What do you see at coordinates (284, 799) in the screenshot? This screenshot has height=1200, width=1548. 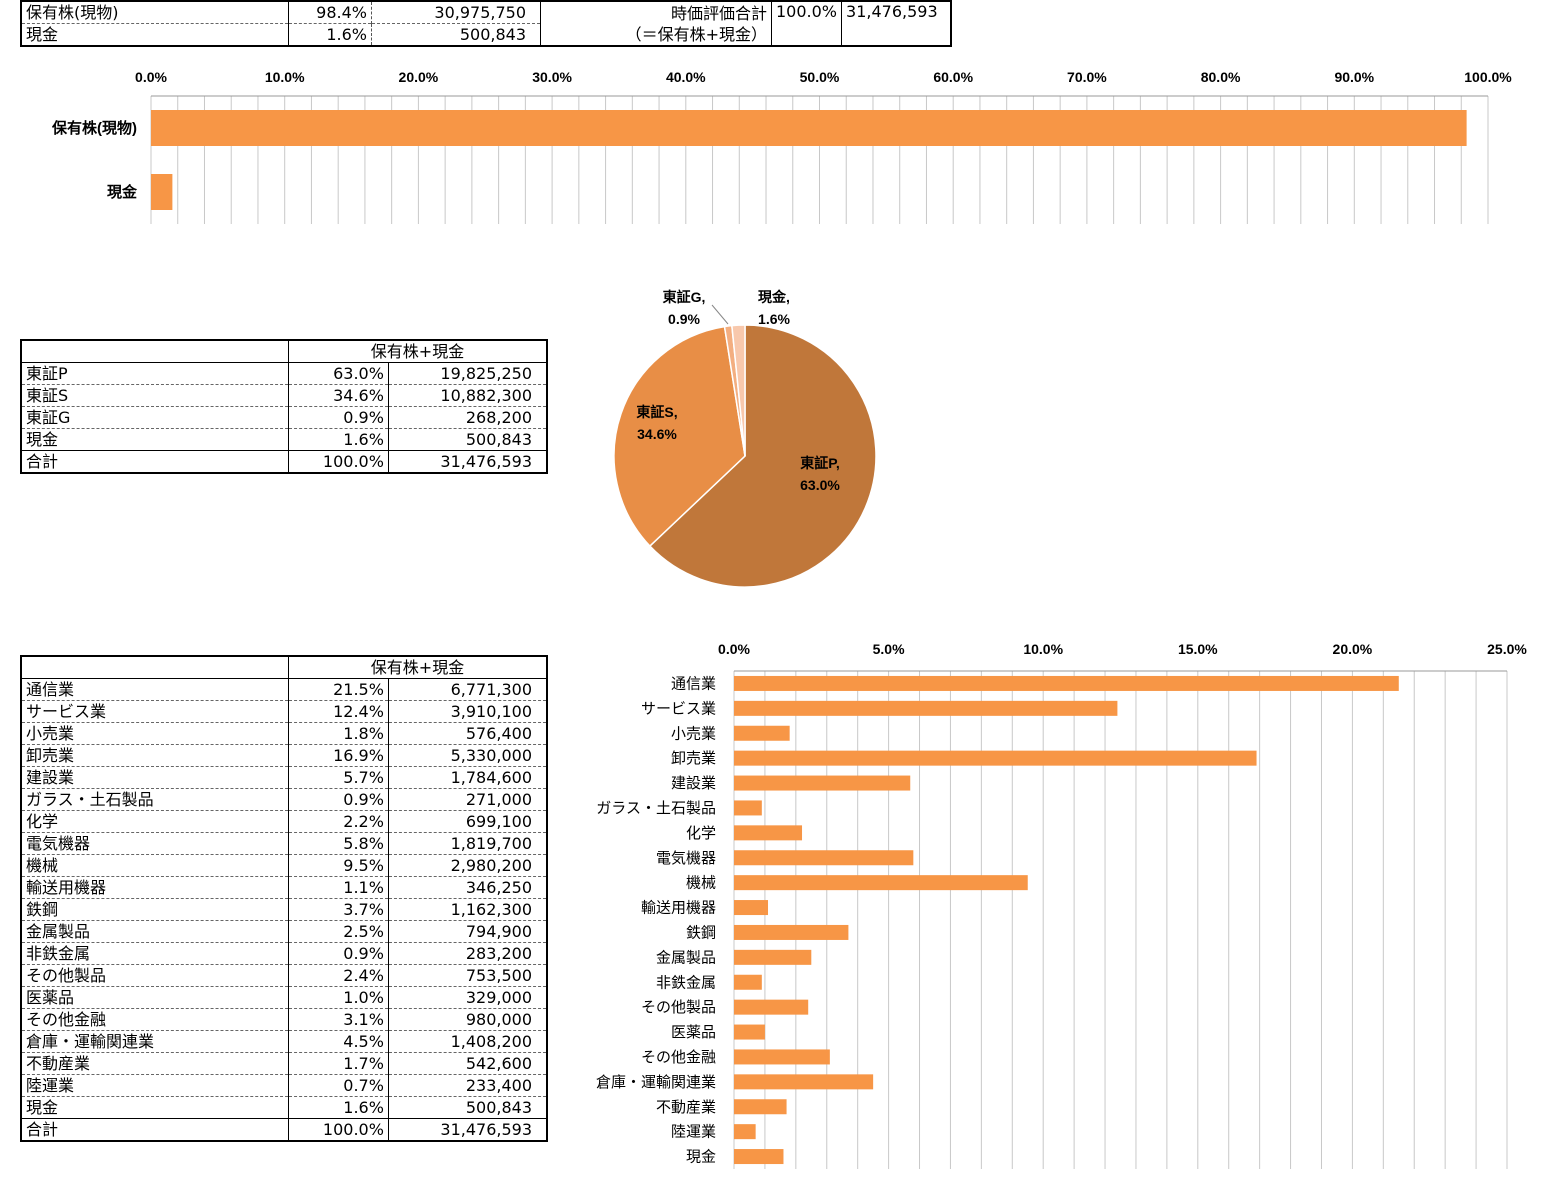 I see `table-row: ガラス・土石製品 0.9% 271,000` at bounding box center [284, 799].